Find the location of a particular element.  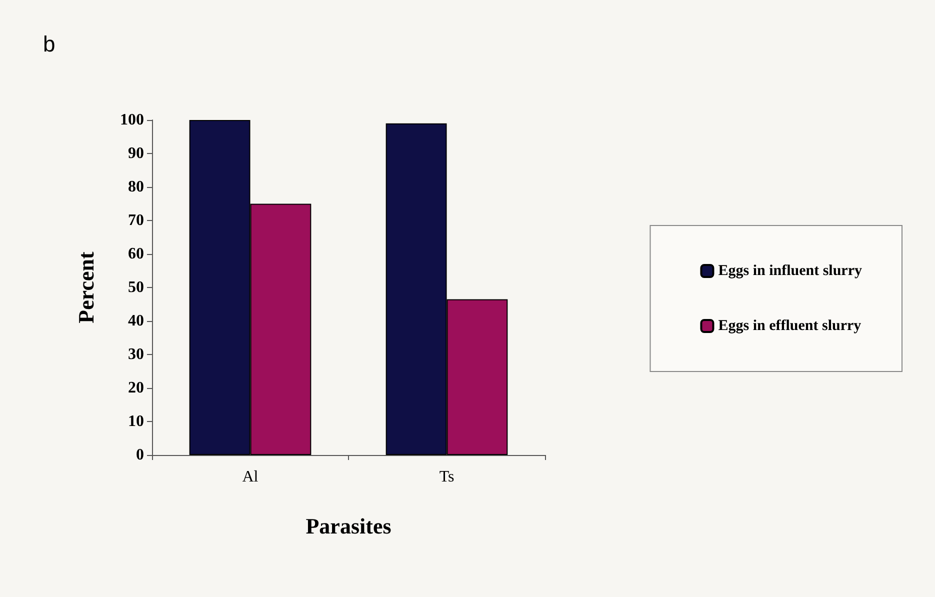

y-tick-label: 40 is located at coordinates (136, 321).